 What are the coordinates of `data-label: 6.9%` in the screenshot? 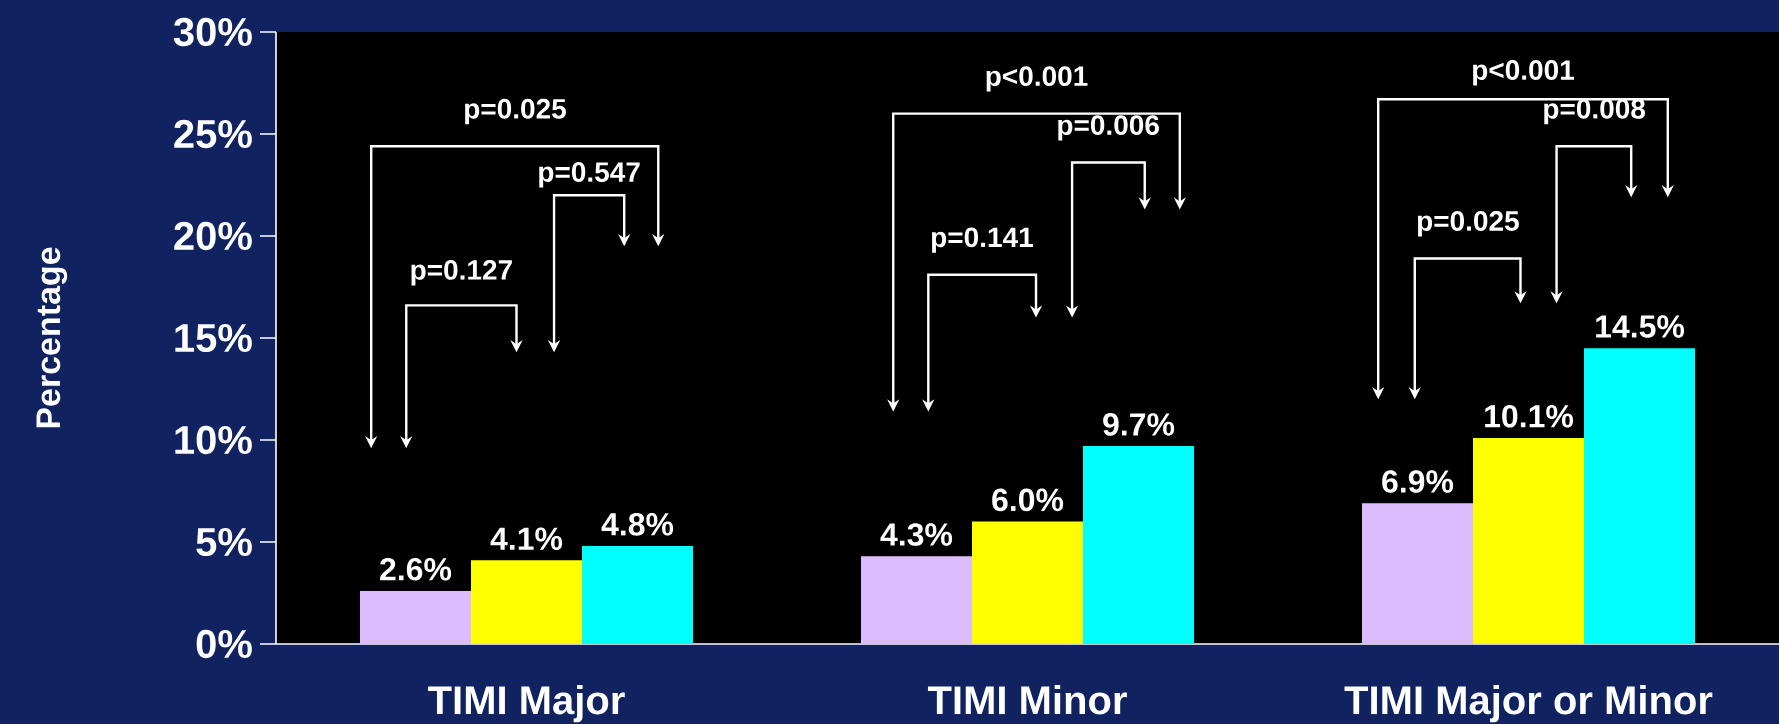 It's located at (1418, 481).